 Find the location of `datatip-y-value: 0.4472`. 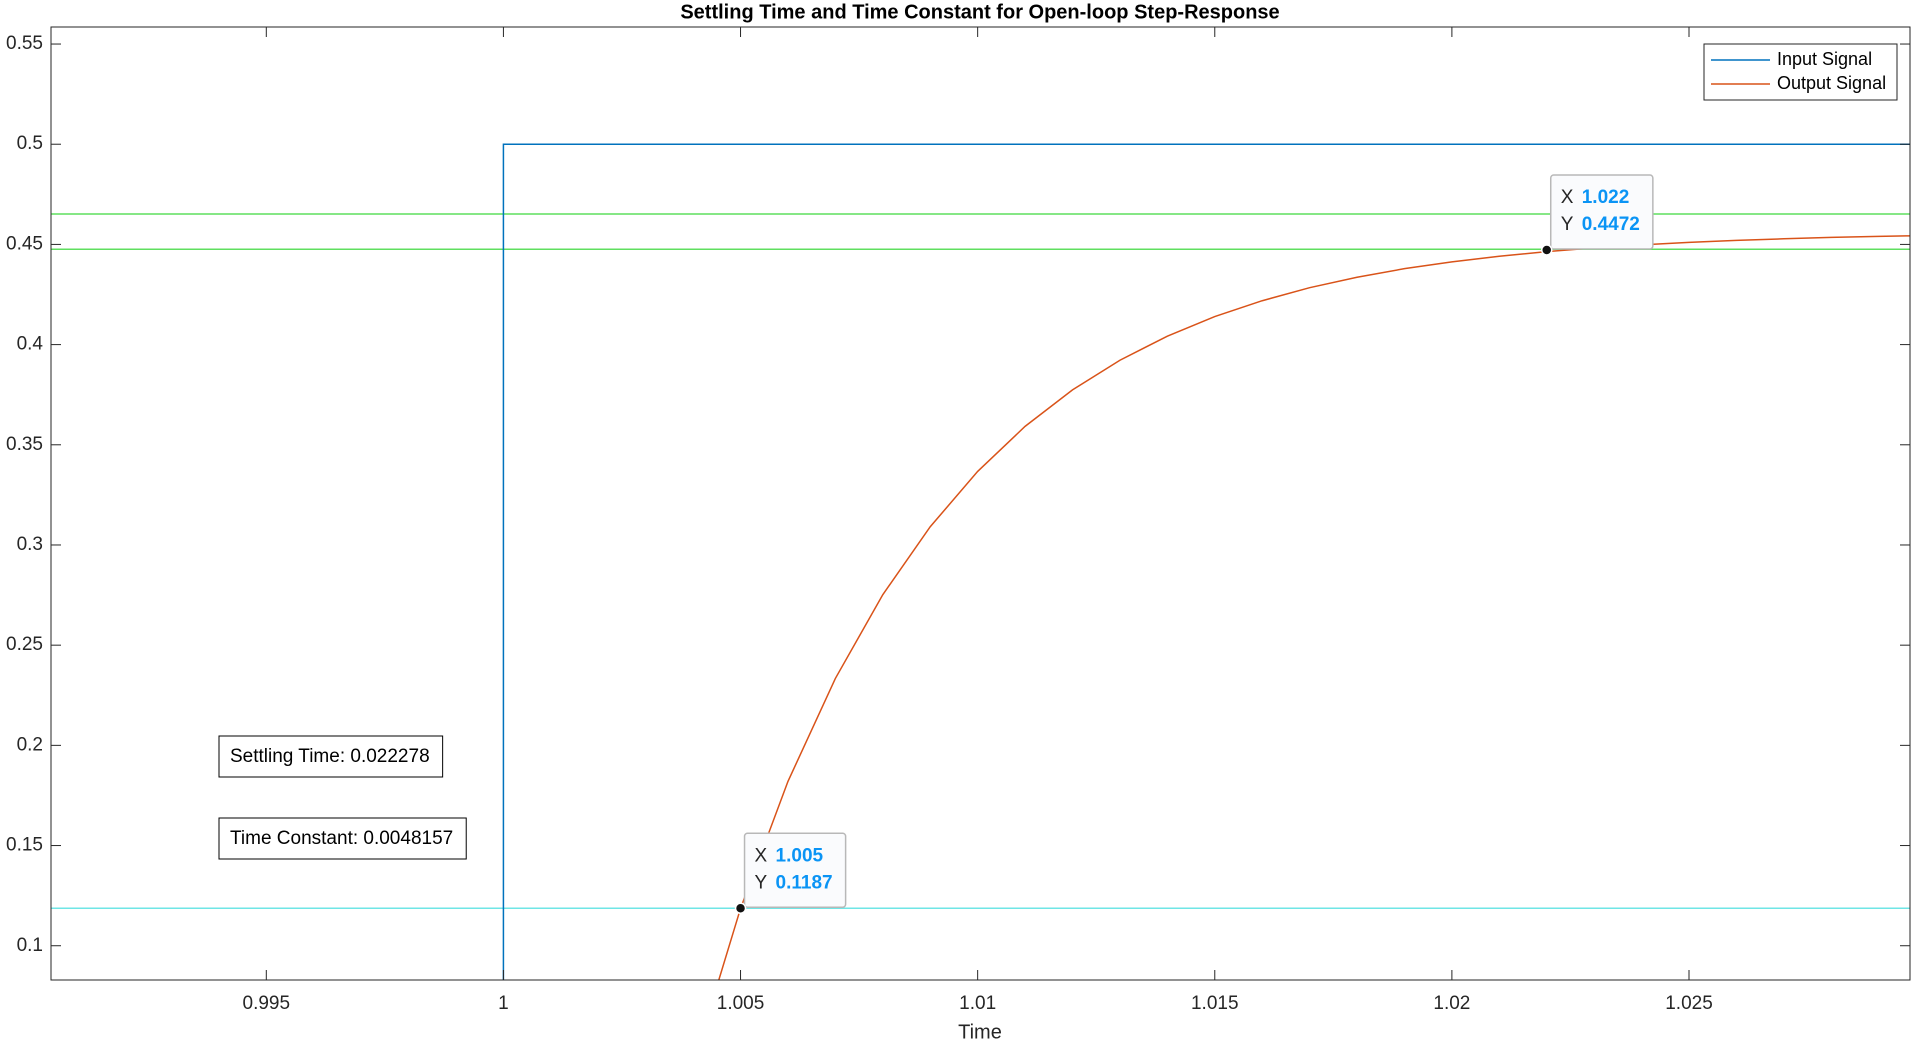

datatip-y-value: 0.4472 is located at coordinates (1611, 224).